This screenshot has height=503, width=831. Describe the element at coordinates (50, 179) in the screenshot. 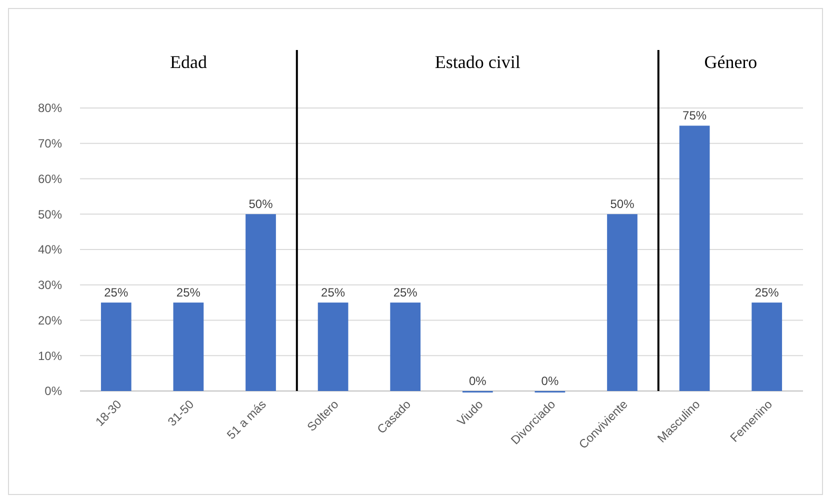

I see `y-tick-label: 60%` at that location.